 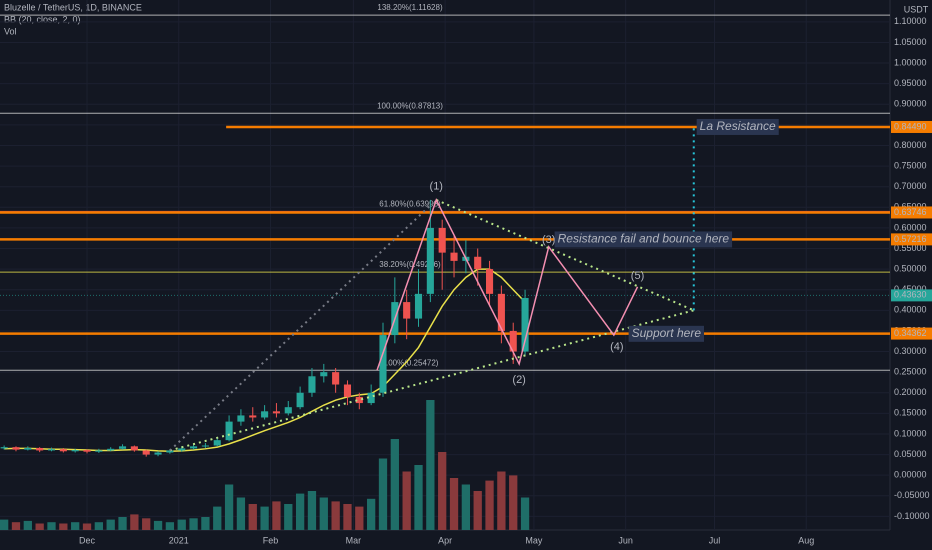 What do you see at coordinates (912, 516) in the screenshot?
I see `y-tick-label: -0.10000` at bounding box center [912, 516].